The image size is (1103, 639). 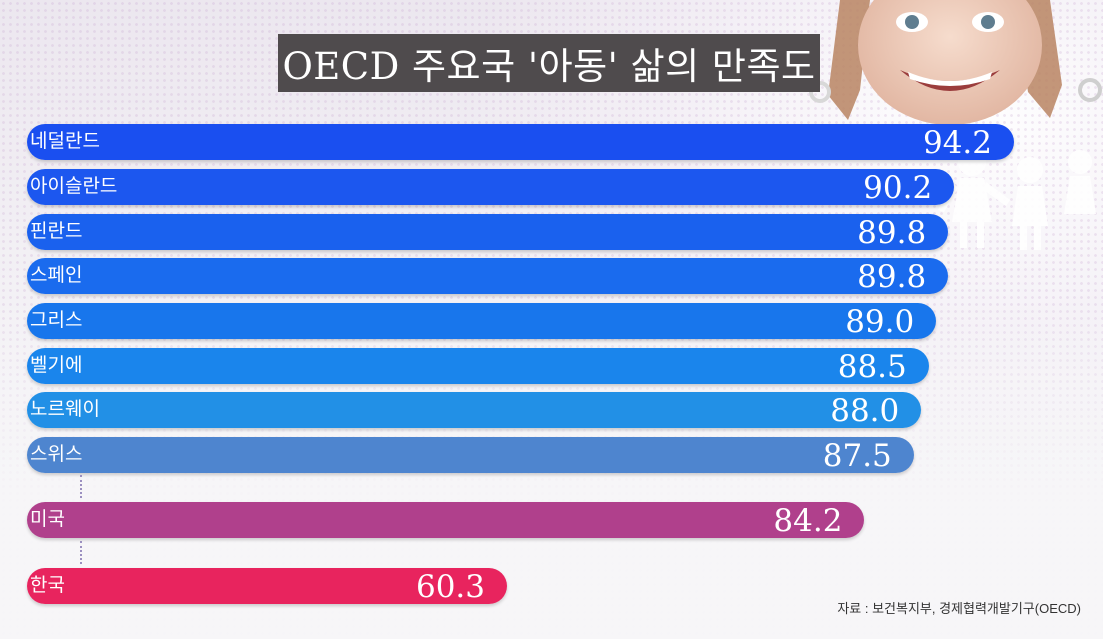 What do you see at coordinates (56, 365) in the screenshot?
I see `bar-category-label: 벨기에` at bounding box center [56, 365].